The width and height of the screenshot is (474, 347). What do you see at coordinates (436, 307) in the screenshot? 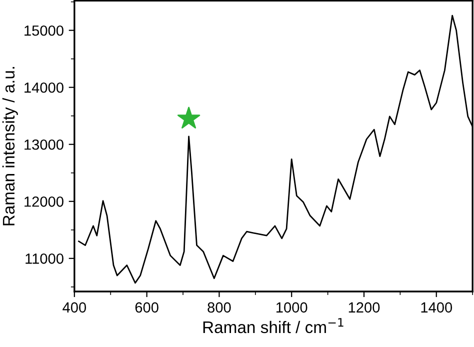
I see `x-tick-label: 1400` at bounding box center [436, 307].